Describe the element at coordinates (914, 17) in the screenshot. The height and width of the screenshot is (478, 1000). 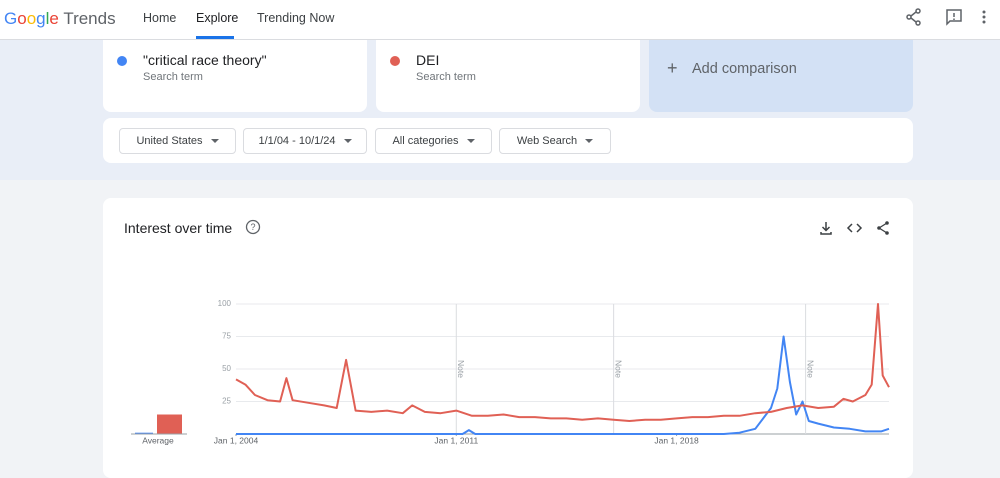
I see `share-icon` at that location.